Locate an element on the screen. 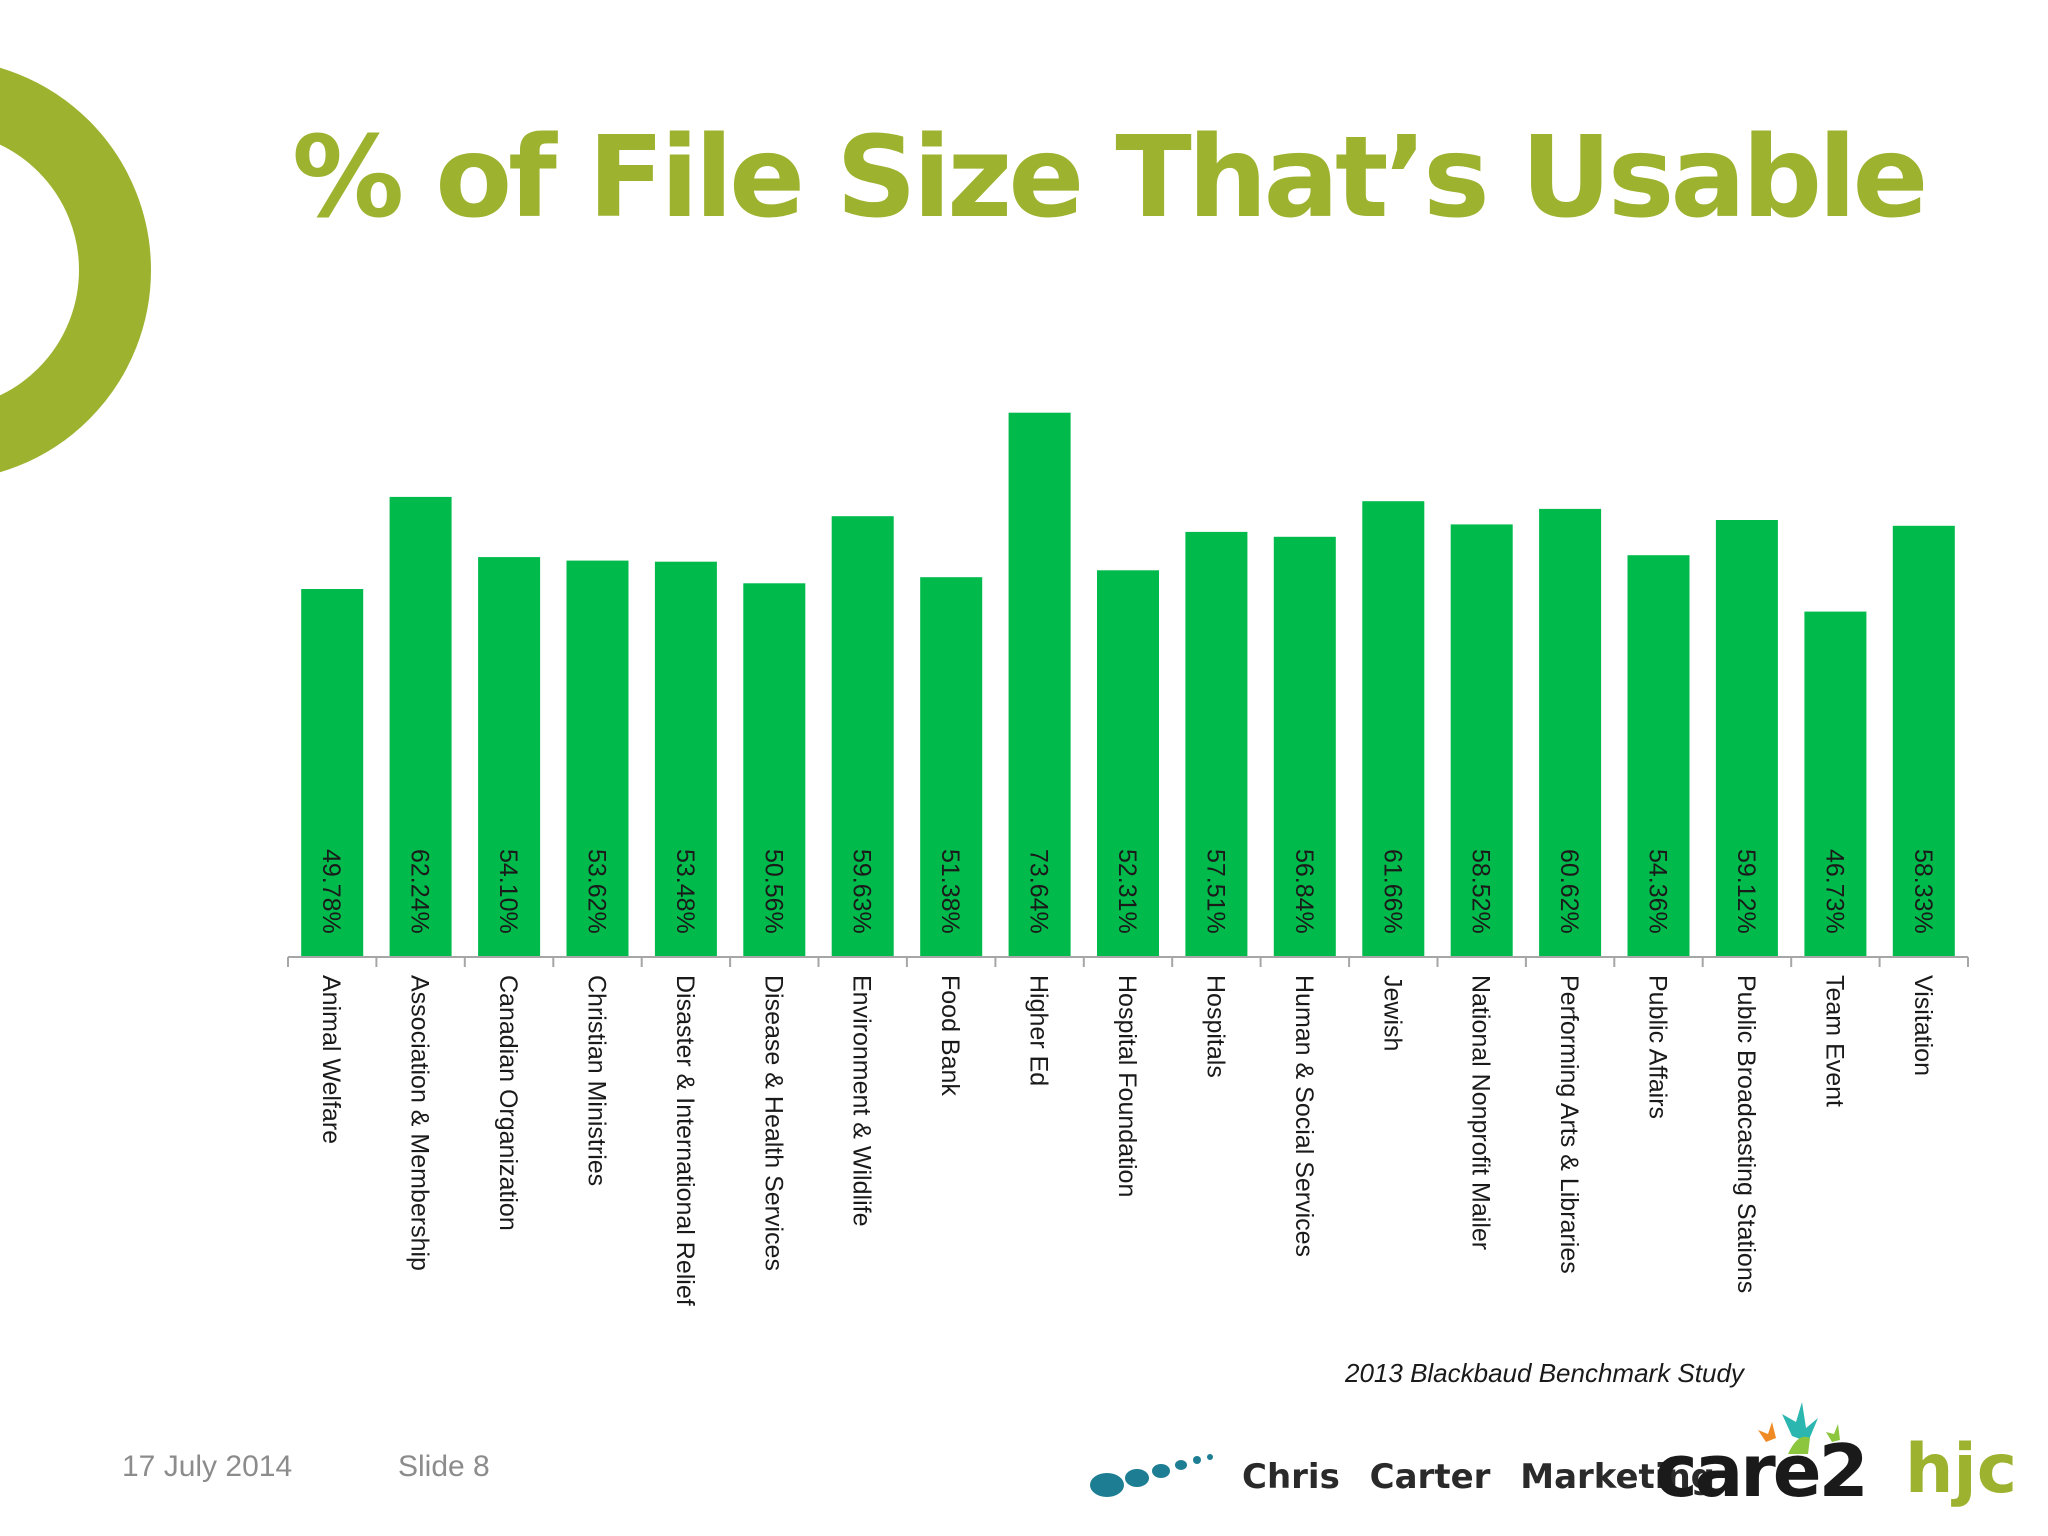 Image resolution: width=2048 pixels, height=1536 pixels. category-label: Public Broadcasting Stations is located at coordinates (1746, 1134).